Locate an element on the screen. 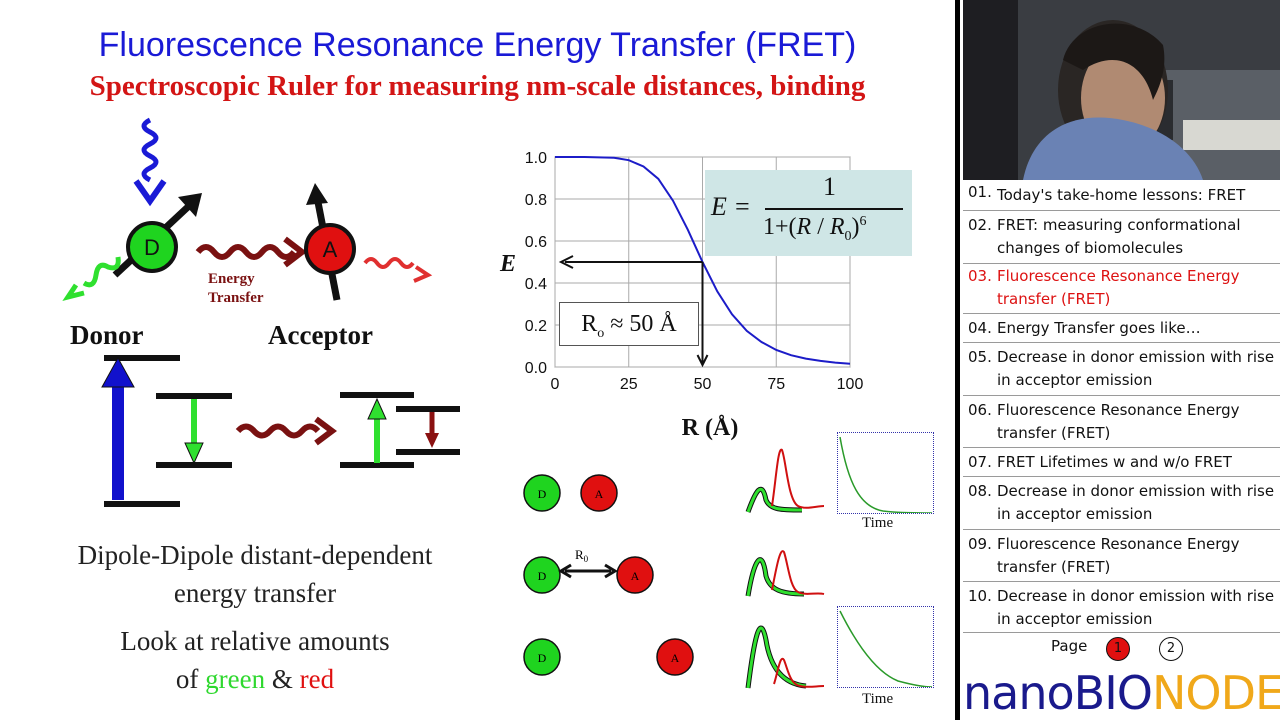 The image size is (1280, 720). formula-box: E = 1 1+(R / R0)6 is located at coordinates (808, 213).